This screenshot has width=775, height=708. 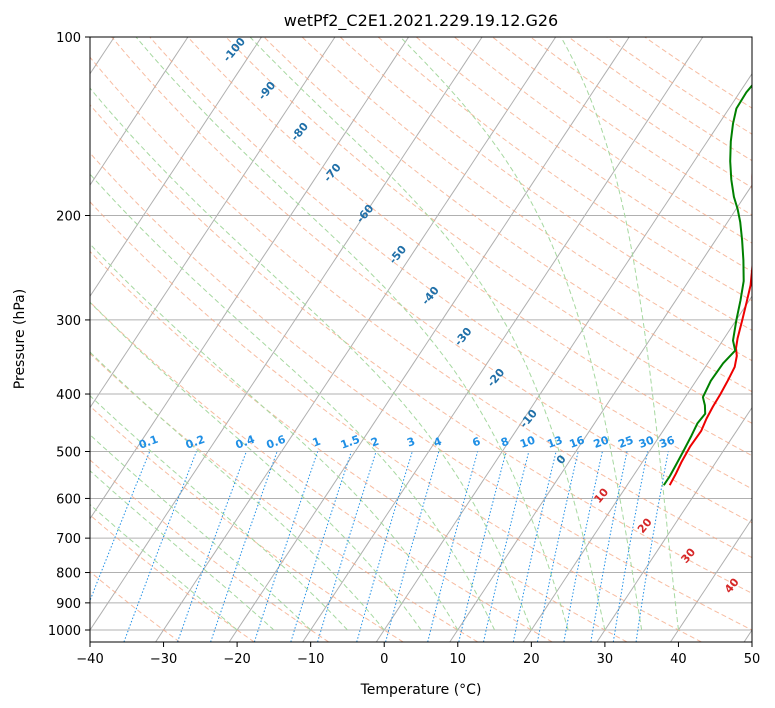 What do you see at coordinates (163, 659) in the screenshot?
I see `x-tick-label: −30` at bounding box center [163, 659].